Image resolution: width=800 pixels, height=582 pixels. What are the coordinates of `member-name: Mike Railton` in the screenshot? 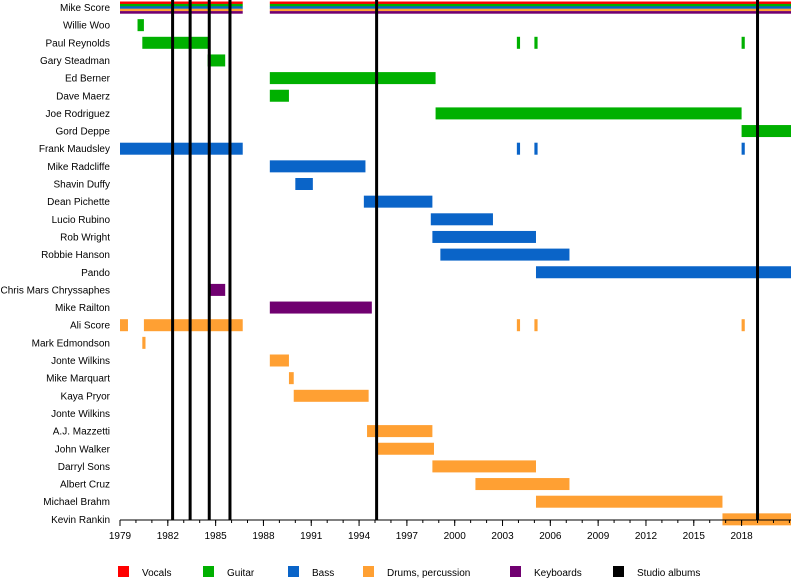 It's located at (82, 308).